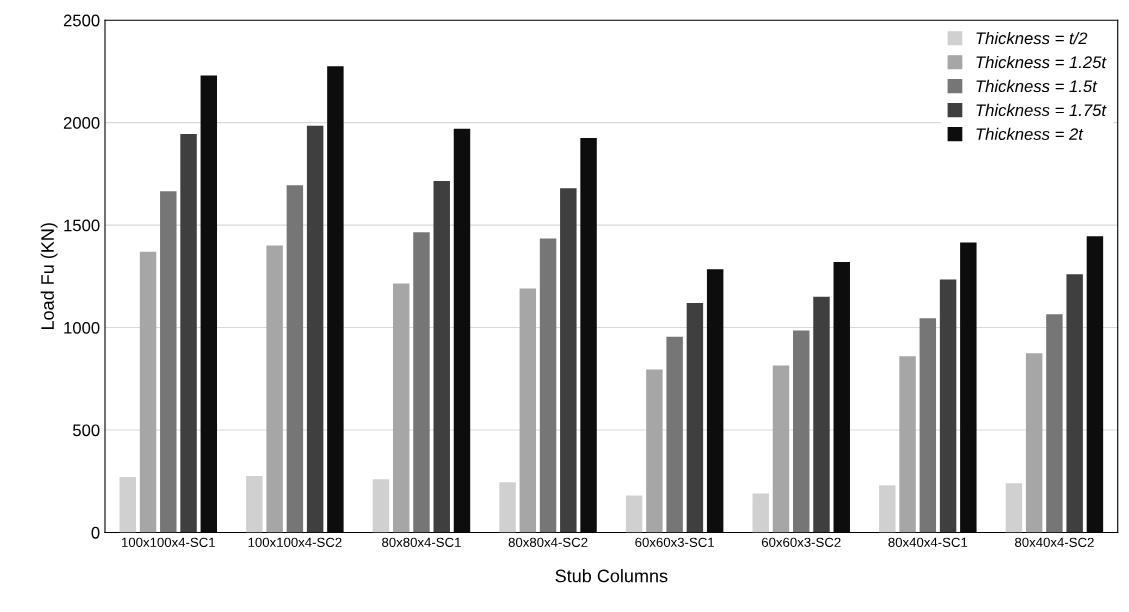 The width and height of the screenshot is (1129, 612). What do you see at coordinates (82, 225) in the screenshot?
I see `y-tick-label: 1500` at bounding box center [82, 225].